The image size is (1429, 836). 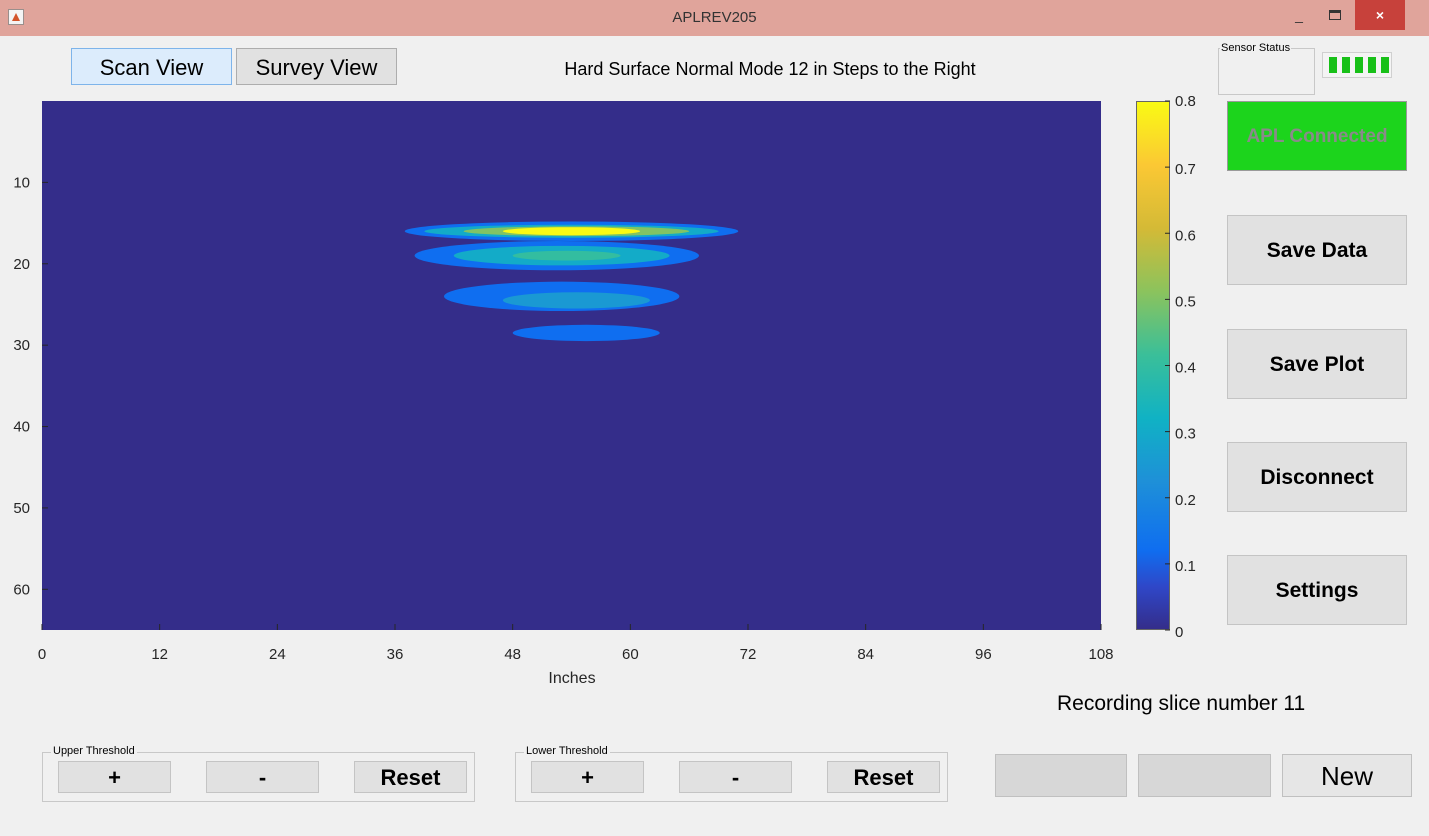 I want to click on colorbar-tick-label: 0.6, so click(x=1185, y=235).